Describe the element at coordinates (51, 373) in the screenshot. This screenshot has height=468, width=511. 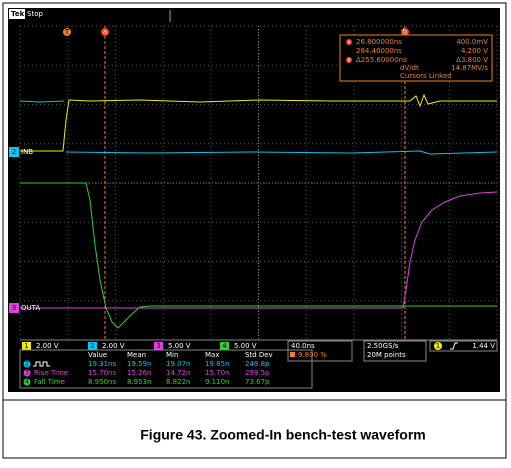
I see `row-name: Rise Time` at that location.